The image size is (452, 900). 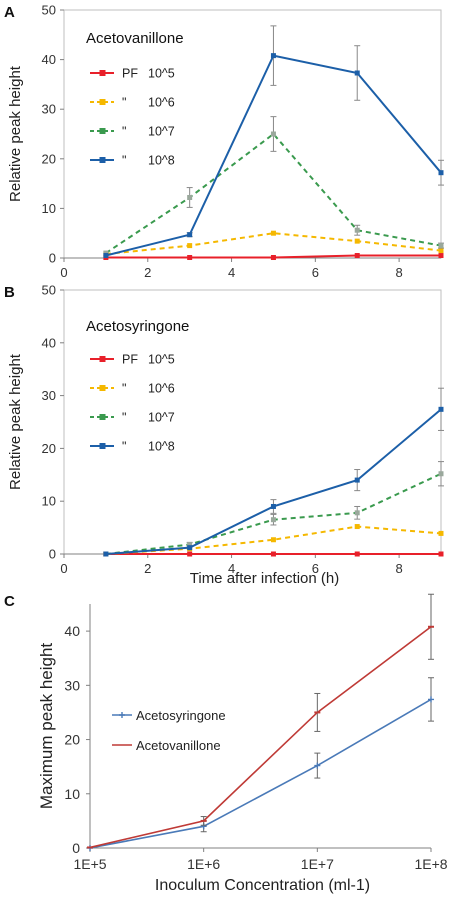 I want to click on x-tick-label: 1E+6, so click(x=203, y=864).